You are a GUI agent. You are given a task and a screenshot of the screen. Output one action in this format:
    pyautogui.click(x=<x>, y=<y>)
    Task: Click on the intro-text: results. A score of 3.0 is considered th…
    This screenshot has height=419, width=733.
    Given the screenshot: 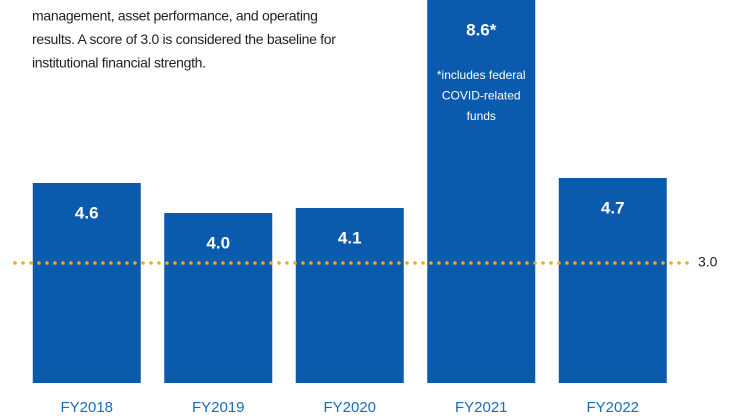 What is the action you would take?
    pyautogui.click(x=184, y=39)
    